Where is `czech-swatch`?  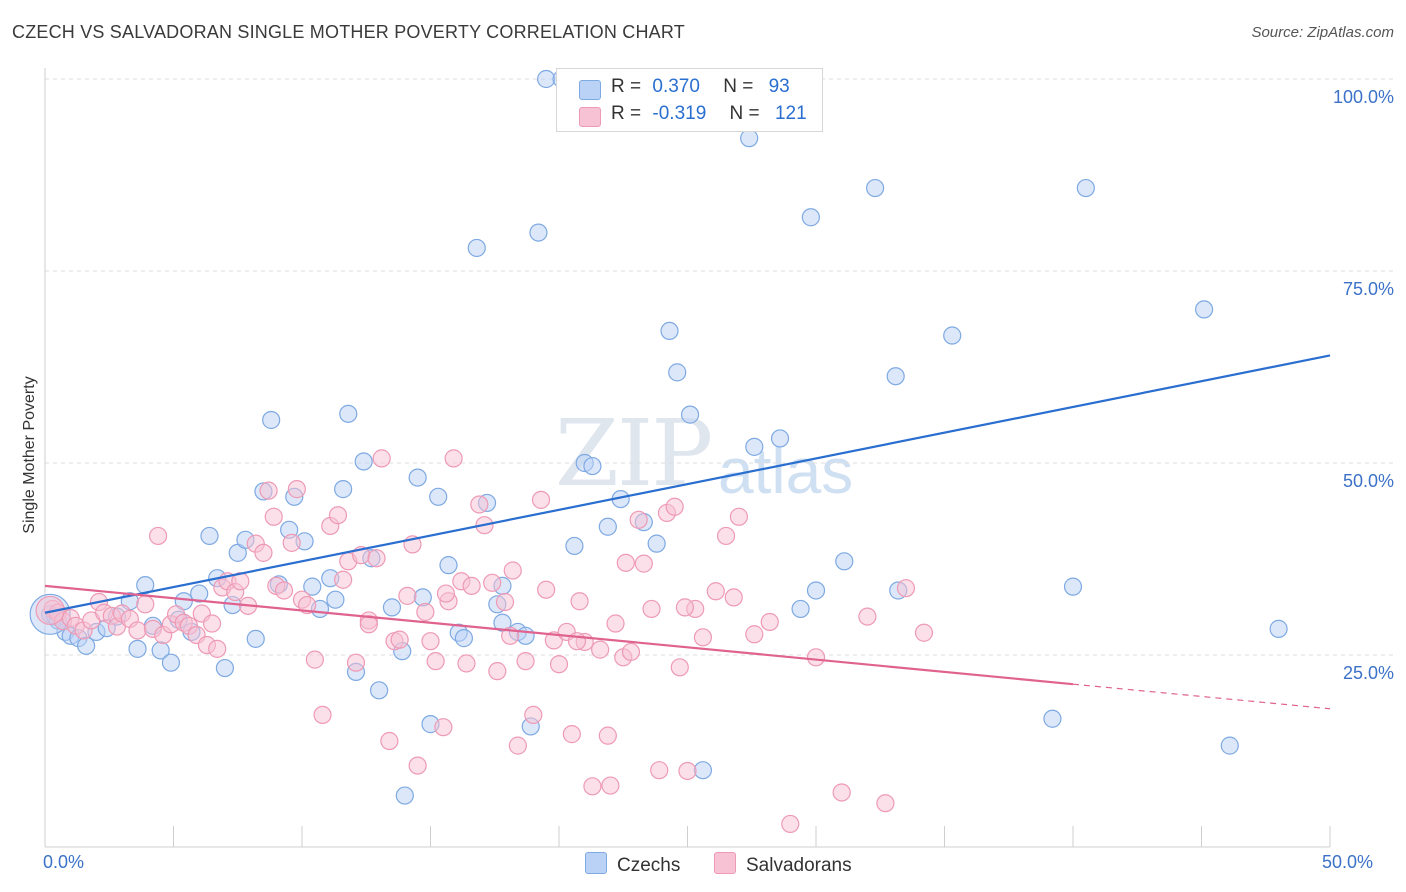 czech-swatch is located at coordinates (590, 90).